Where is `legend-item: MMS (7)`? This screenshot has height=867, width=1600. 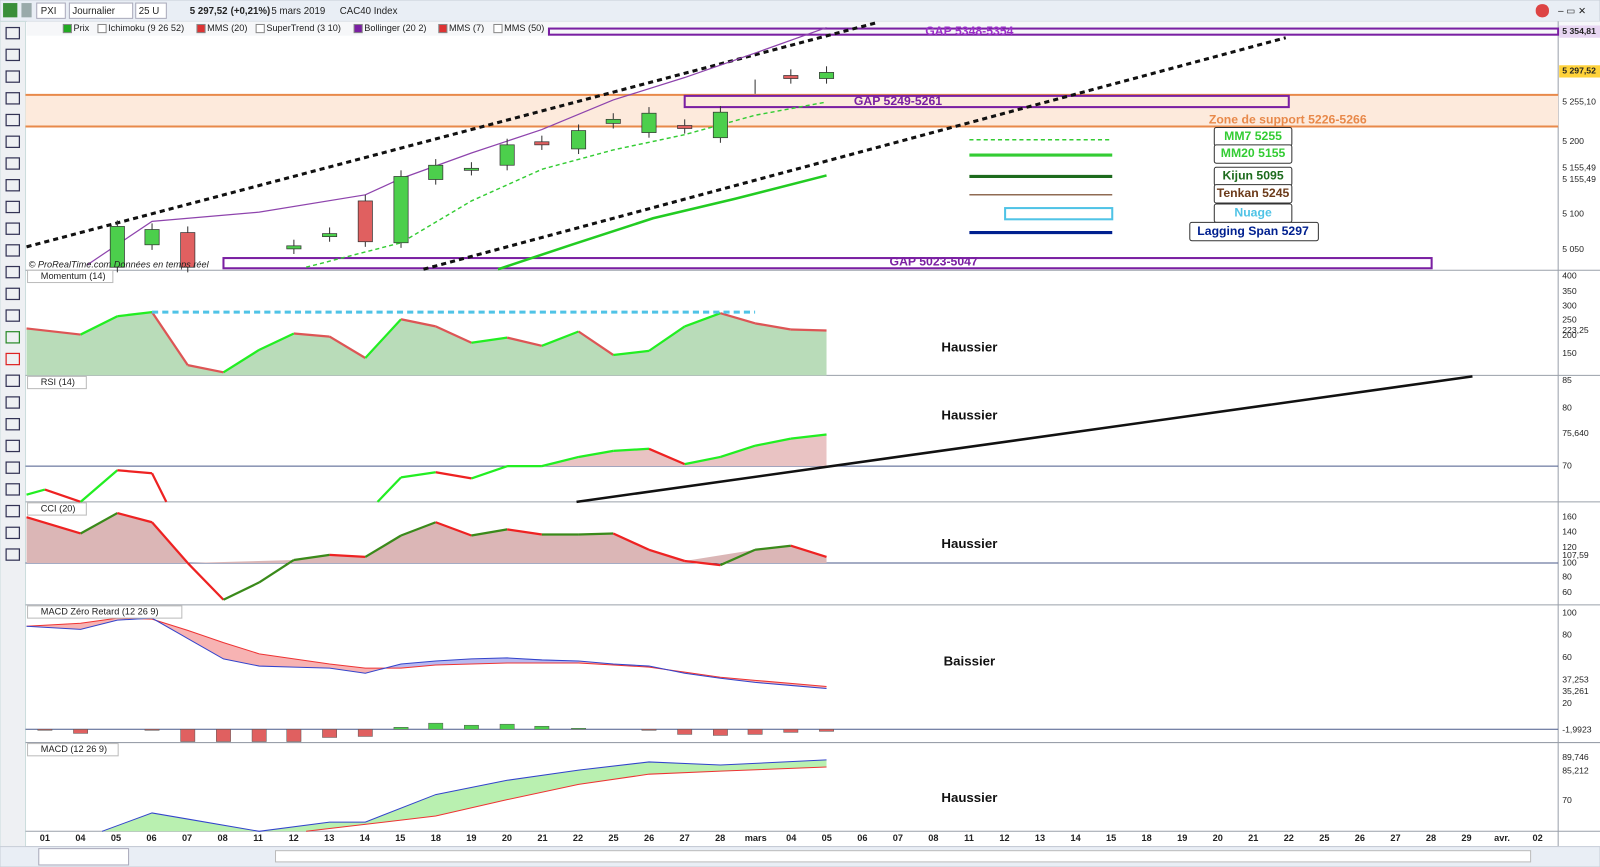
legend-item: MMS (7) is located at coordinates (466, 28).